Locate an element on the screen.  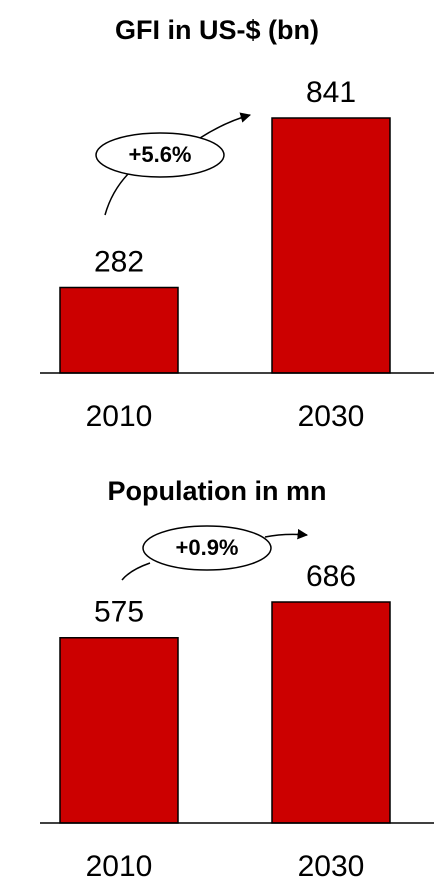
annotation: +0.9% is located at coordinates (207, 547).